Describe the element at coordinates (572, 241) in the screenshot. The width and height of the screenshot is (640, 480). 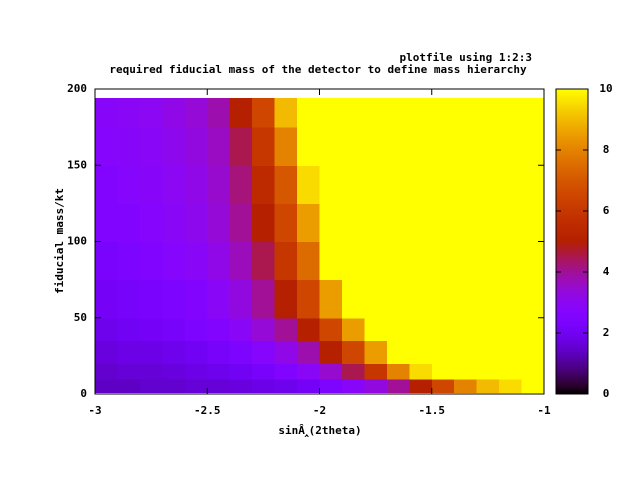
I see `colorbar` at that location.